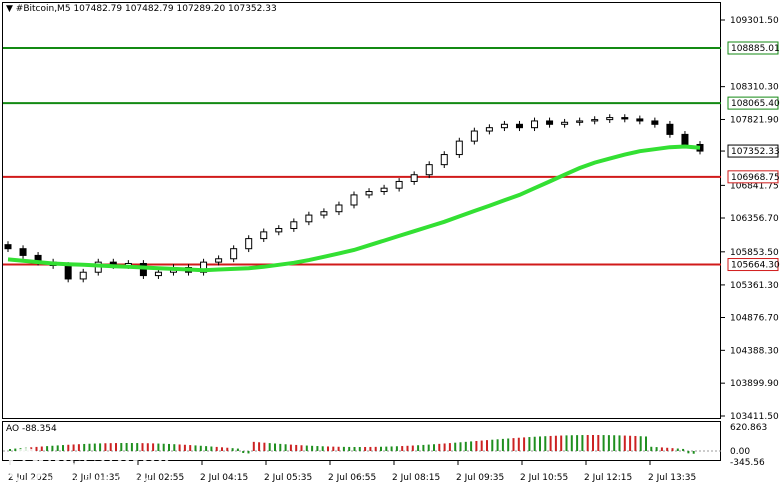 This screenshot has width=781, height=489. I want to click on price-axis-label: 103899.90, so click(754, 384).